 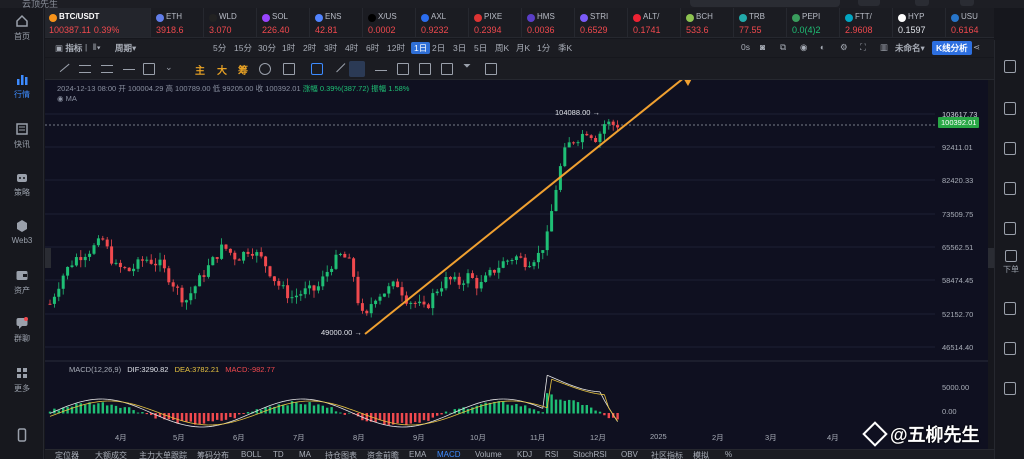 What do you see at coordinates (396, 48) in the screenshot?
I see `interval-8: 12时` at bounding box center [396, 48].